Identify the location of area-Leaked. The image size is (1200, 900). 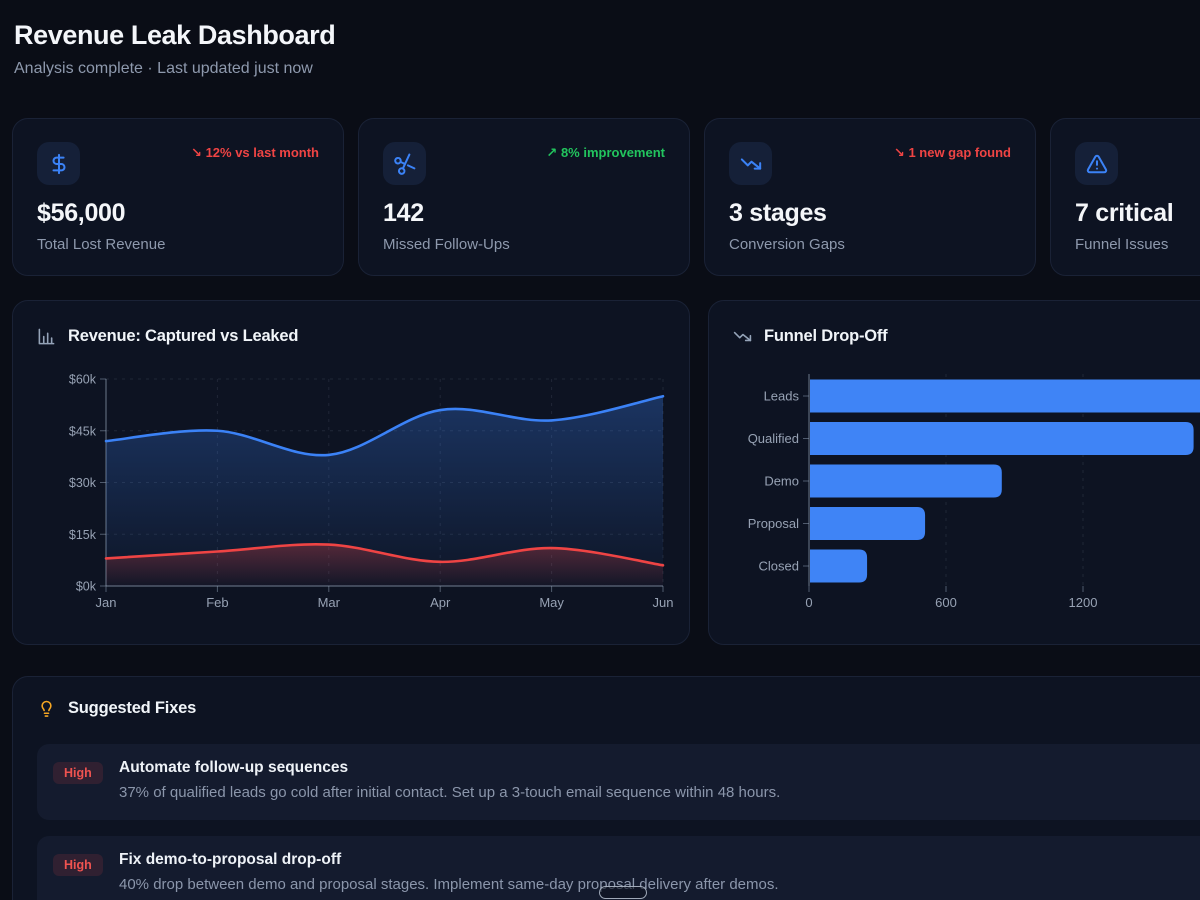
(384, 565).